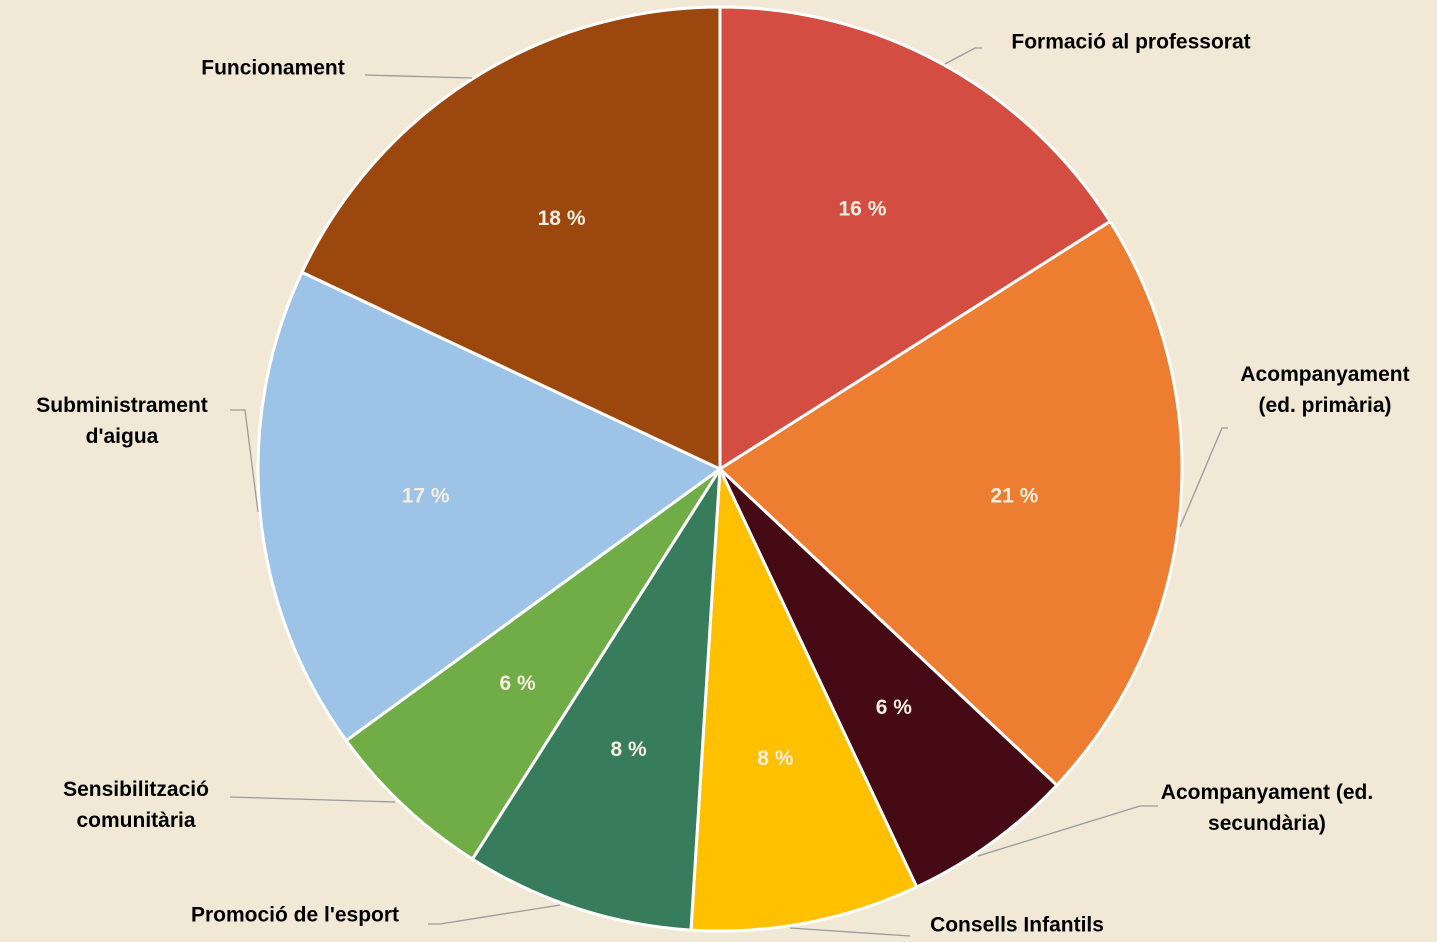 Image resolution: width=1437 pixels, height=942 pixels. Describe the element at coordinates (295, 915) in the screenshot. I see `category-label: Promoció de l'esport` at that location.